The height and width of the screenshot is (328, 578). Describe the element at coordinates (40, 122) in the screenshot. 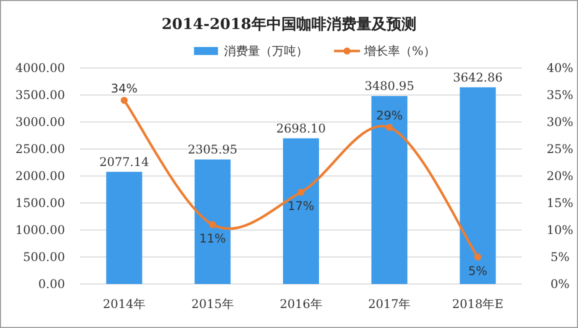

I see `y-tick-label: 3000.00` at that location.